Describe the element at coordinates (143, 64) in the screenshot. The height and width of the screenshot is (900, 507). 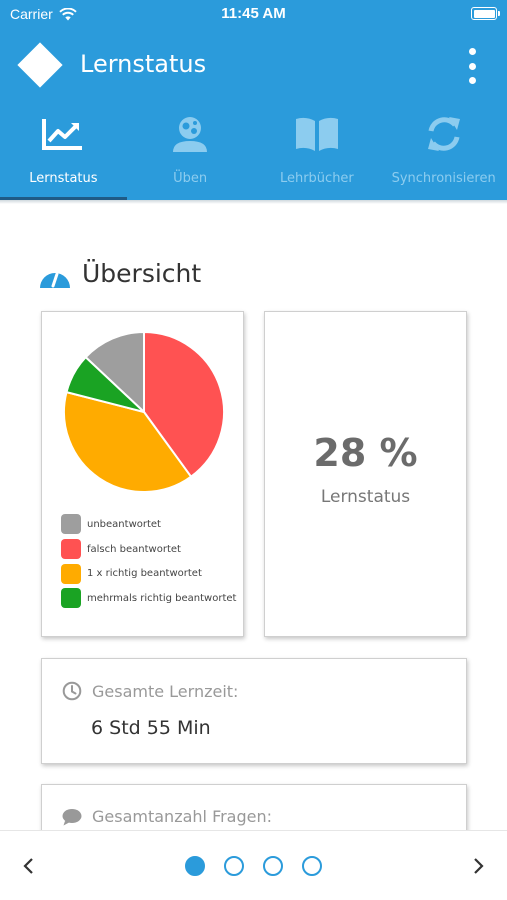
I see `app-title: Lernstatus` at that location.